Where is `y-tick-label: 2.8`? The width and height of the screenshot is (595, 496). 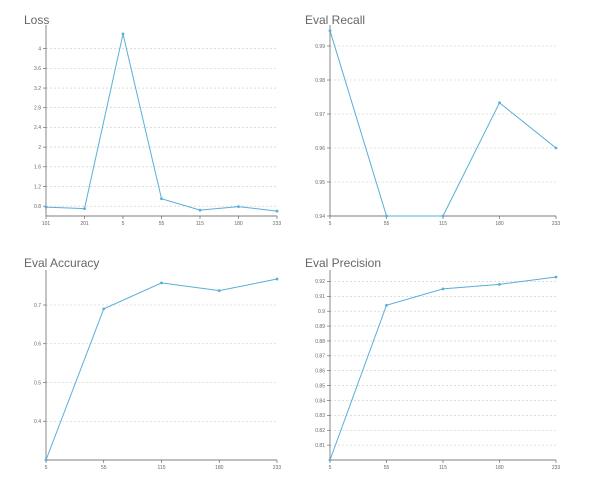 y-tick-label: 2.8 is located at coordinates (37, 109).